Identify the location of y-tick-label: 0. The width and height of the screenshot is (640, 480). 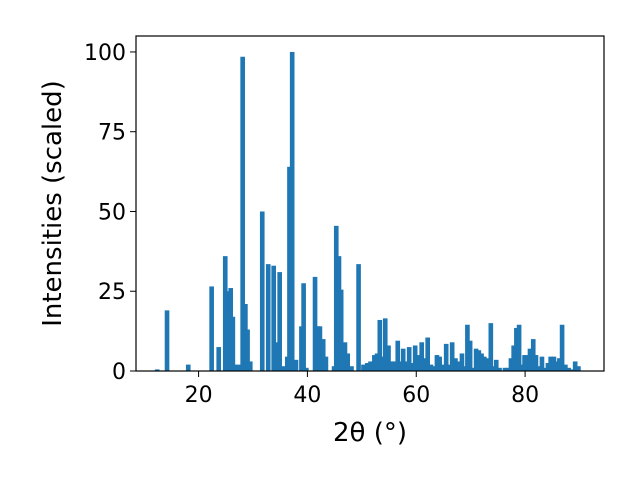
(119, 372).